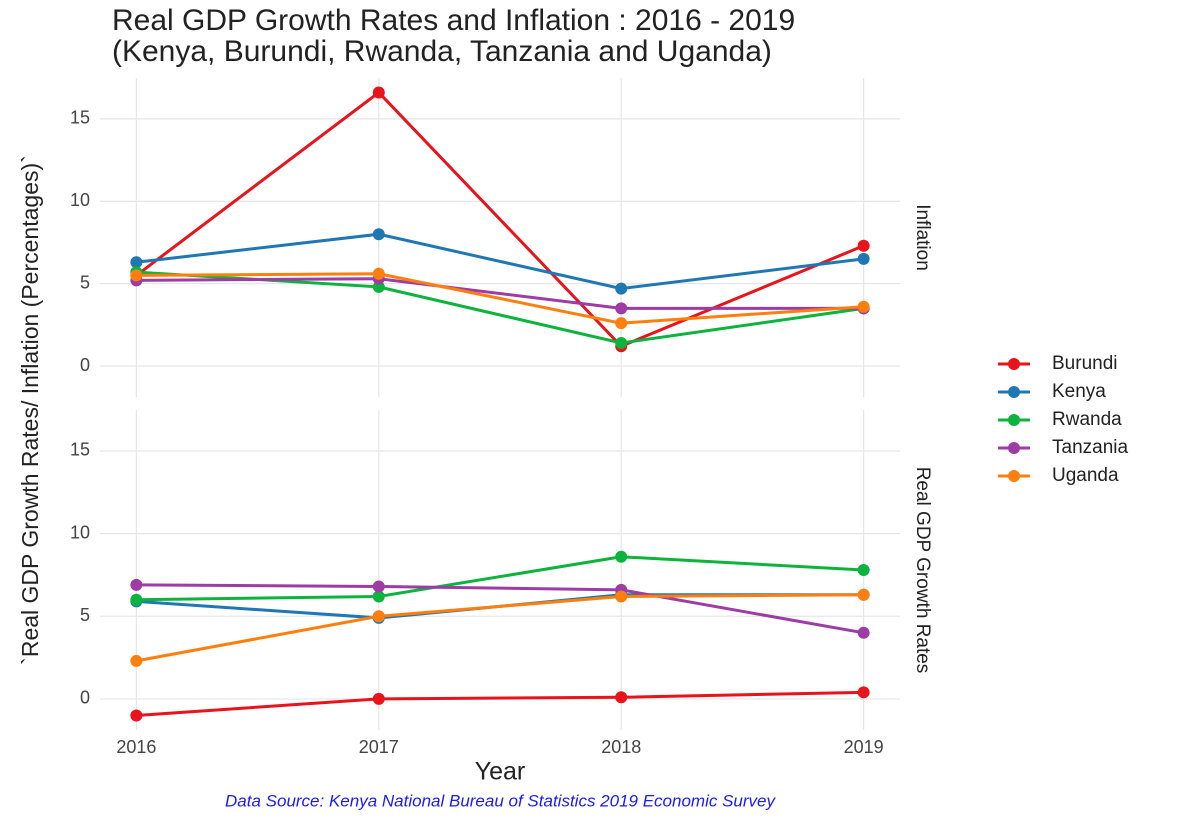 This screenshot has height=821, width=1200. Describe the element at coordinates (1085, 475) in the screenshot. I see `legend-label: Uganda` at that location.